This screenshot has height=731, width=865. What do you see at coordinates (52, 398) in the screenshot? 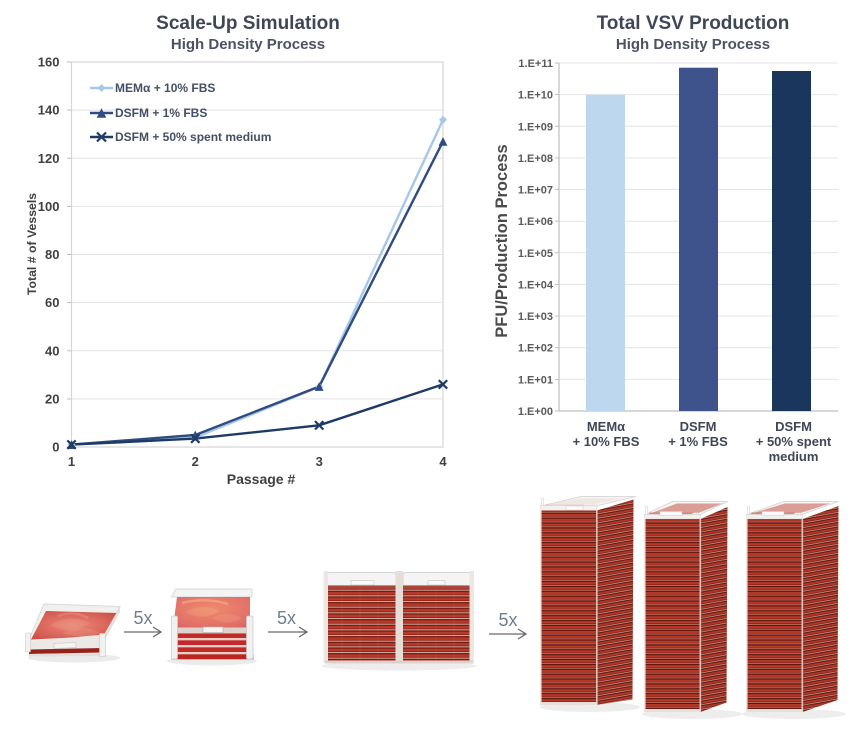
I see `svg-text: 20` at bounding box center [52, 398].